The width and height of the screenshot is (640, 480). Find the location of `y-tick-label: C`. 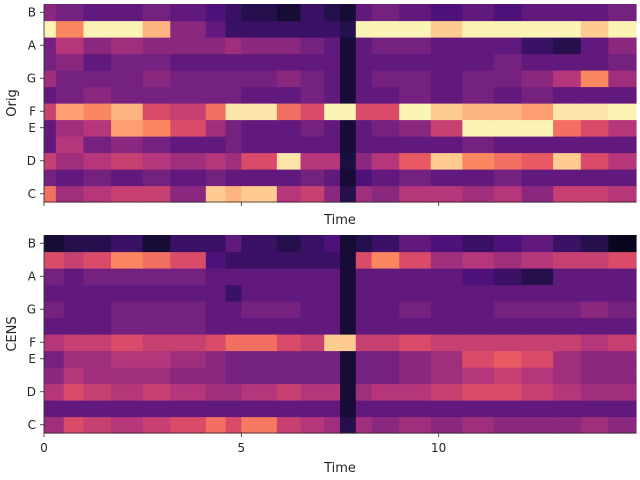

y-tick-label: C is located at coordinates (32, 194).